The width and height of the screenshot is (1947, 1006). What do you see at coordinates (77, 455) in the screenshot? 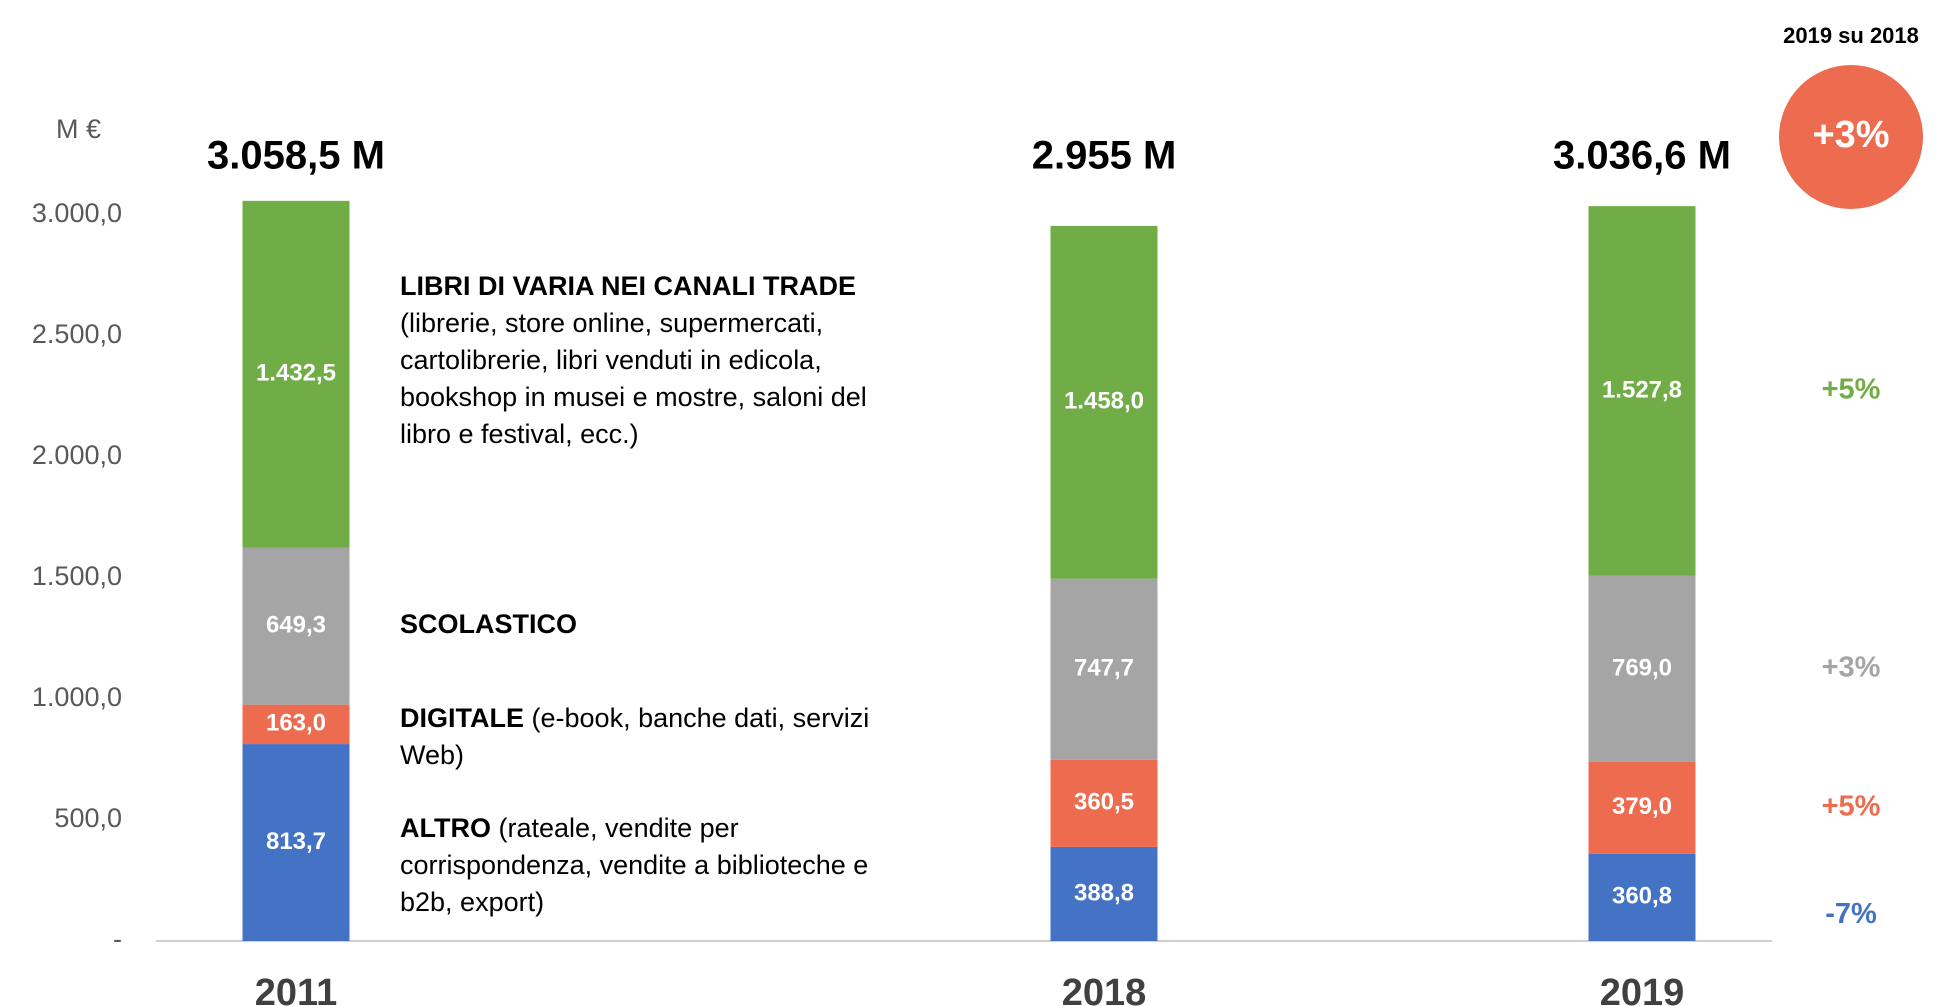
I see `y-tick-label: 2.000,0` at bounding box center [77, 455].